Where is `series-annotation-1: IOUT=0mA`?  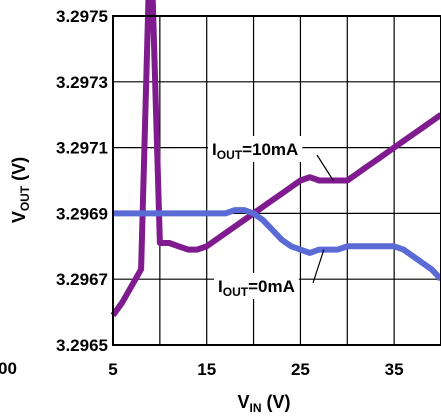
series-annotation-1: IOUT=0mA is located at coordinates (256, 288).